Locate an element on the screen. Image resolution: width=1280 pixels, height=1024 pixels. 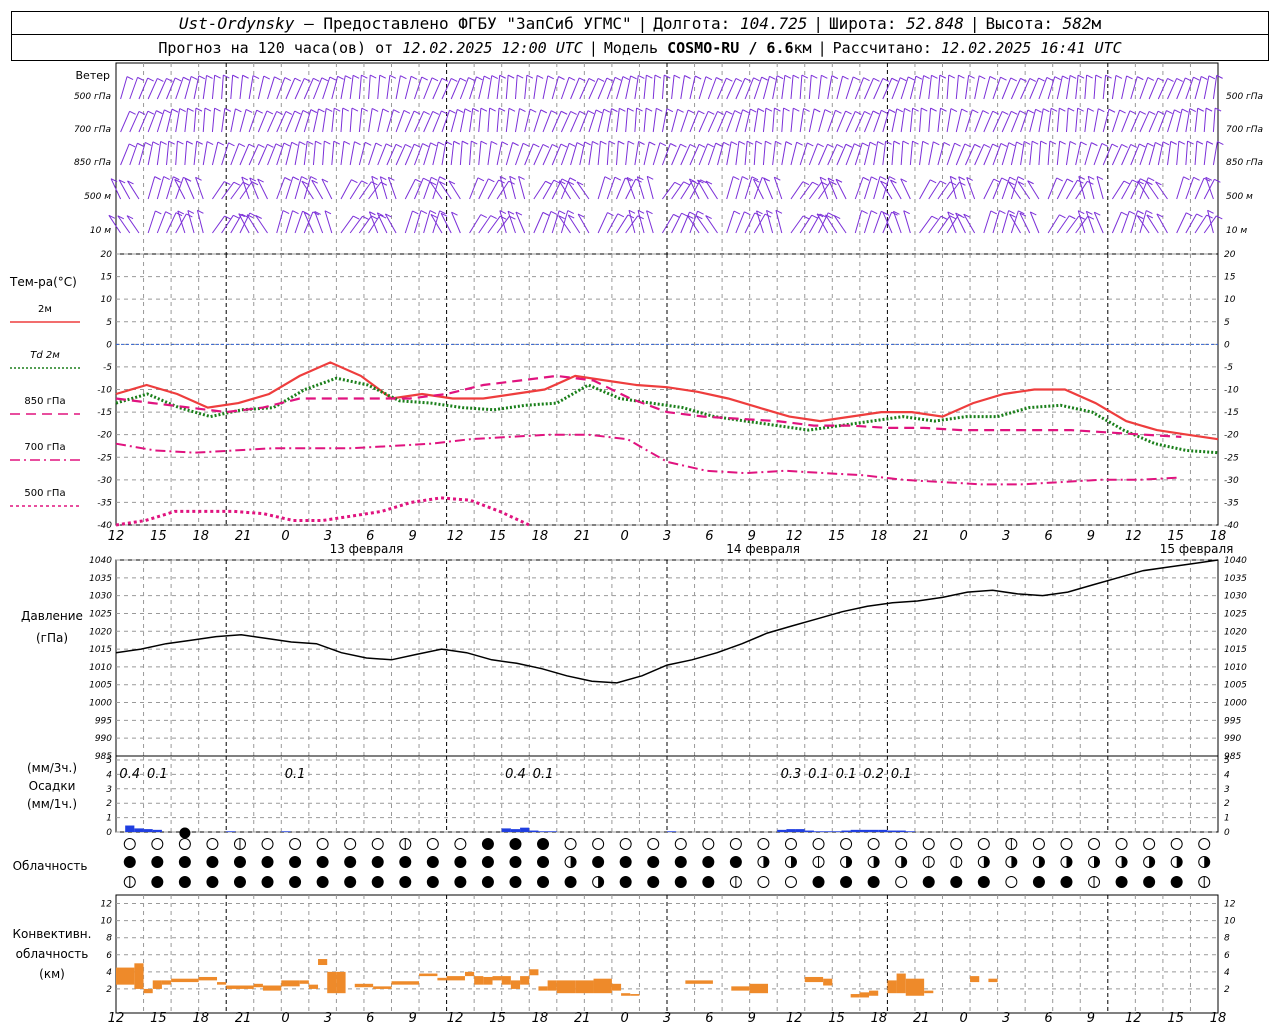
cloud-symbol-fill is located at coordinates (601, 882).